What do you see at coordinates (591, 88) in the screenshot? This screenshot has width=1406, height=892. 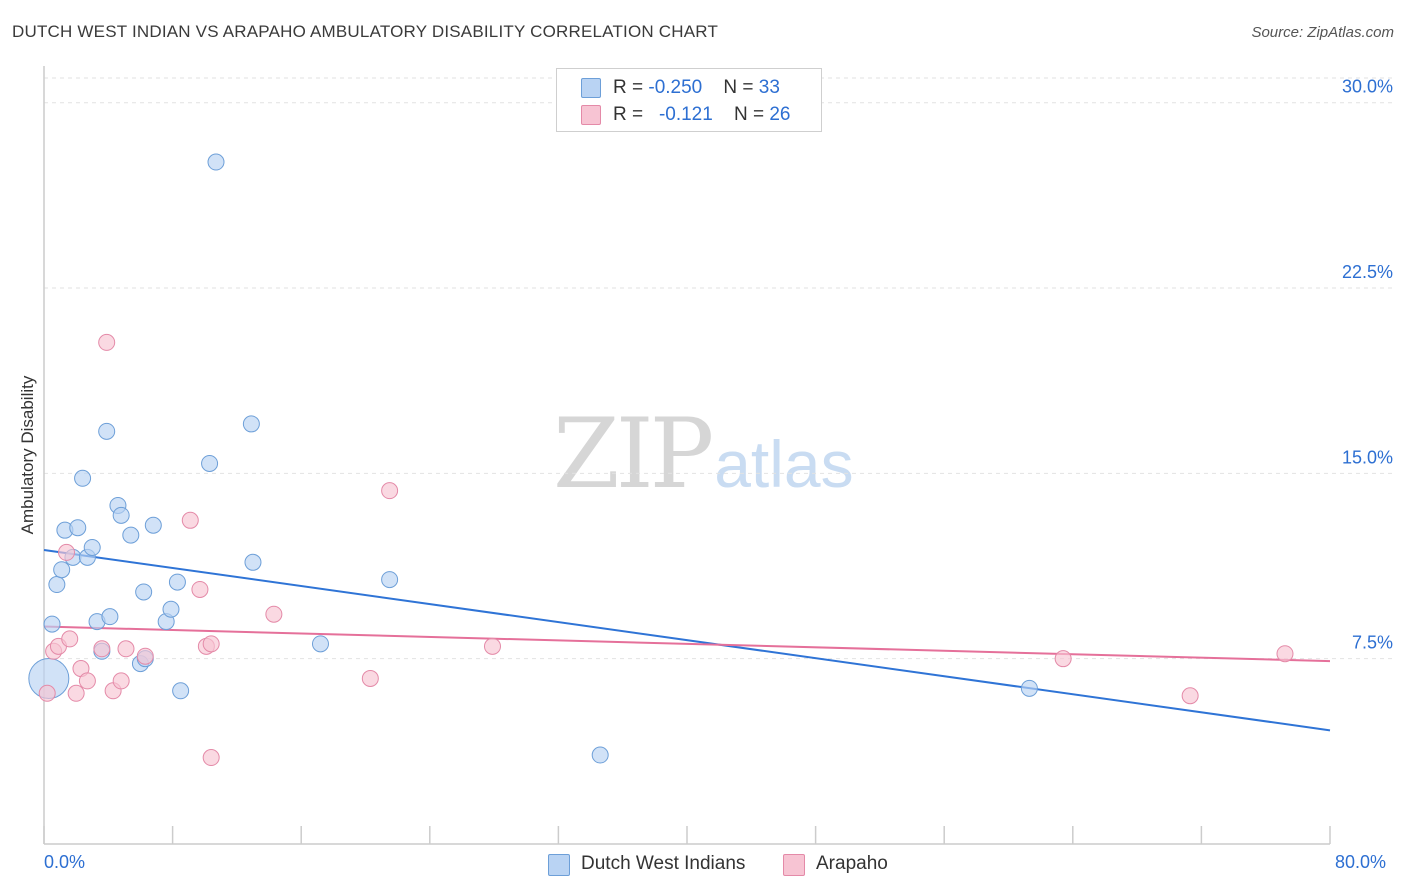 I see `legend-swatch-blue` at bounding box center [591, 88].